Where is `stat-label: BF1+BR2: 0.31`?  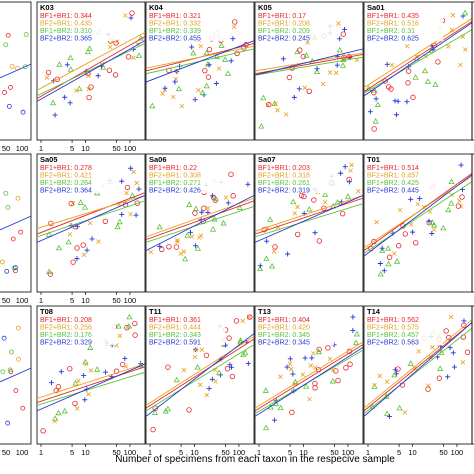 stat-label: BF1+BR2: 0.31 is located at coordinates (391, 31).